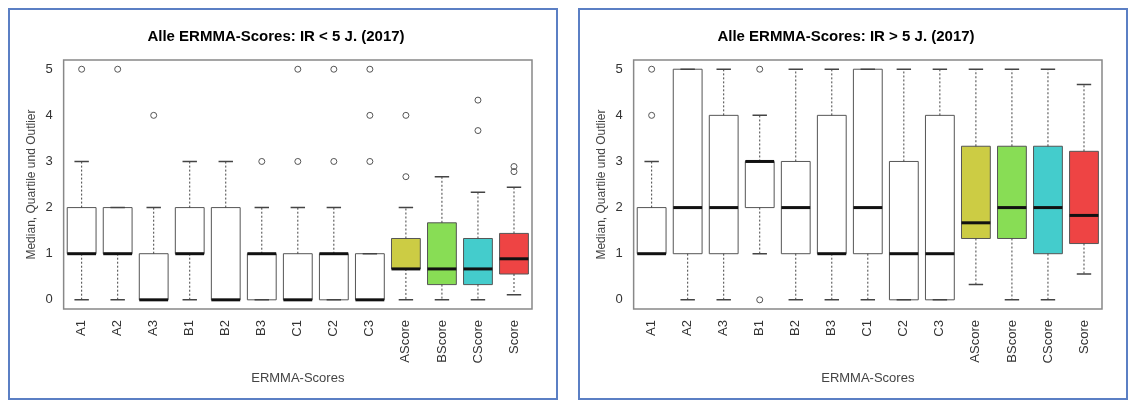  Describe the element at coordinates (846, 36) in the screenshot. I see `chart-title: Alle ERMMA-Scores: IR > 5 J. (2017)` at that location.